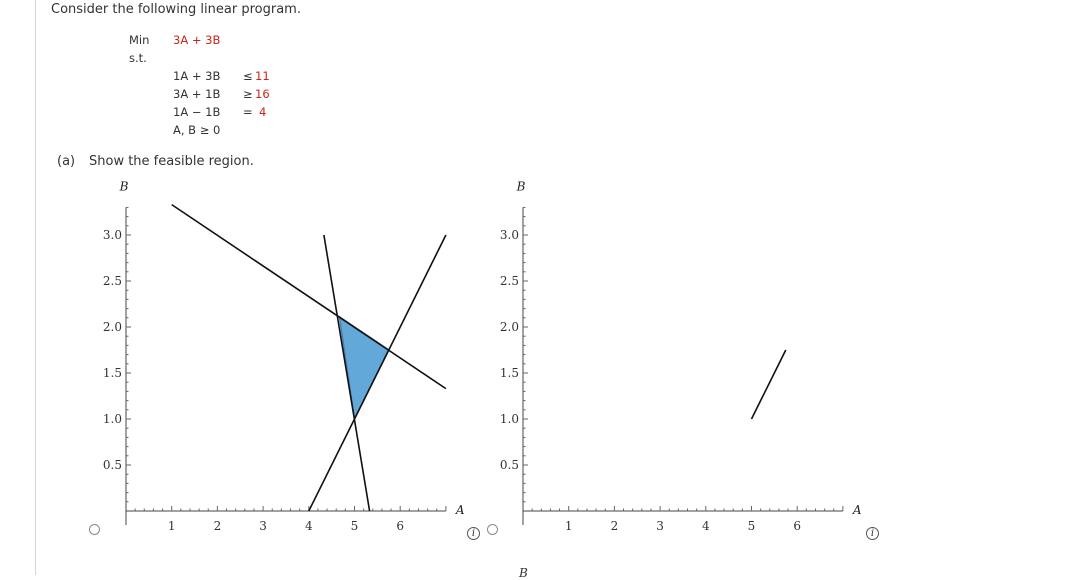 This screenshot has width=1081, height=580. Describe the element at coordinates (171, 161) in the screenshot. I see `part-a-prompt: Show the feasible region.` at that location.